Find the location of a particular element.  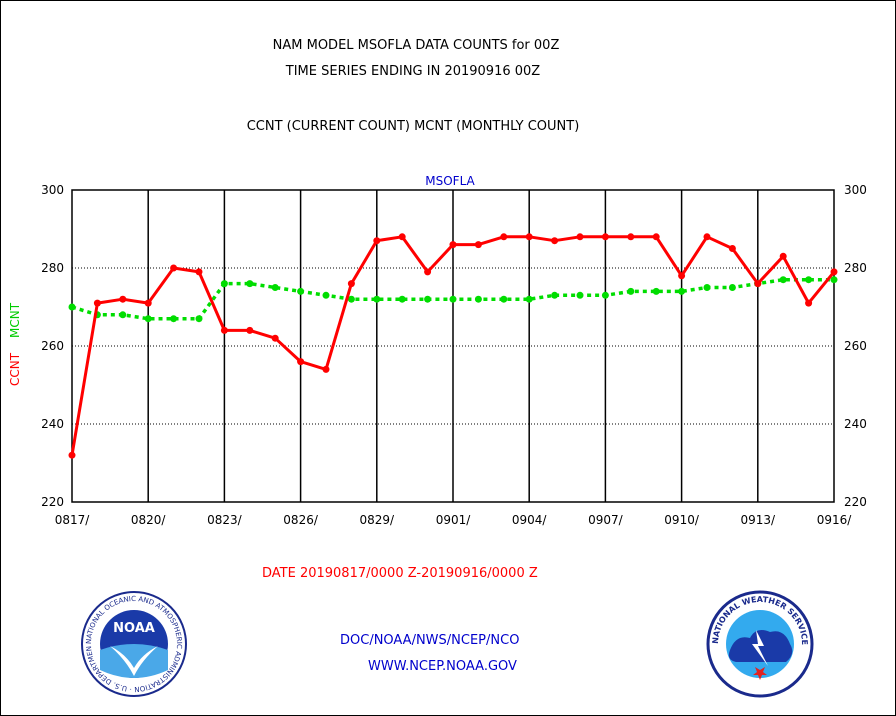

y-tick-label-right: 260 is located at coordinates (855, 346).